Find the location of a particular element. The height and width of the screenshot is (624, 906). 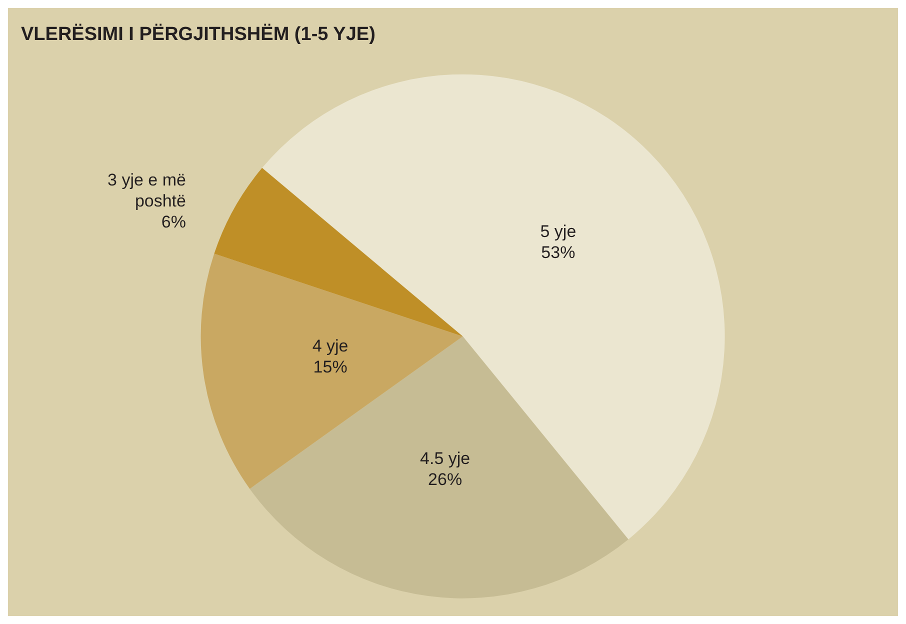

slice-label: 4.5 yje is located at coordinates (445, 458).